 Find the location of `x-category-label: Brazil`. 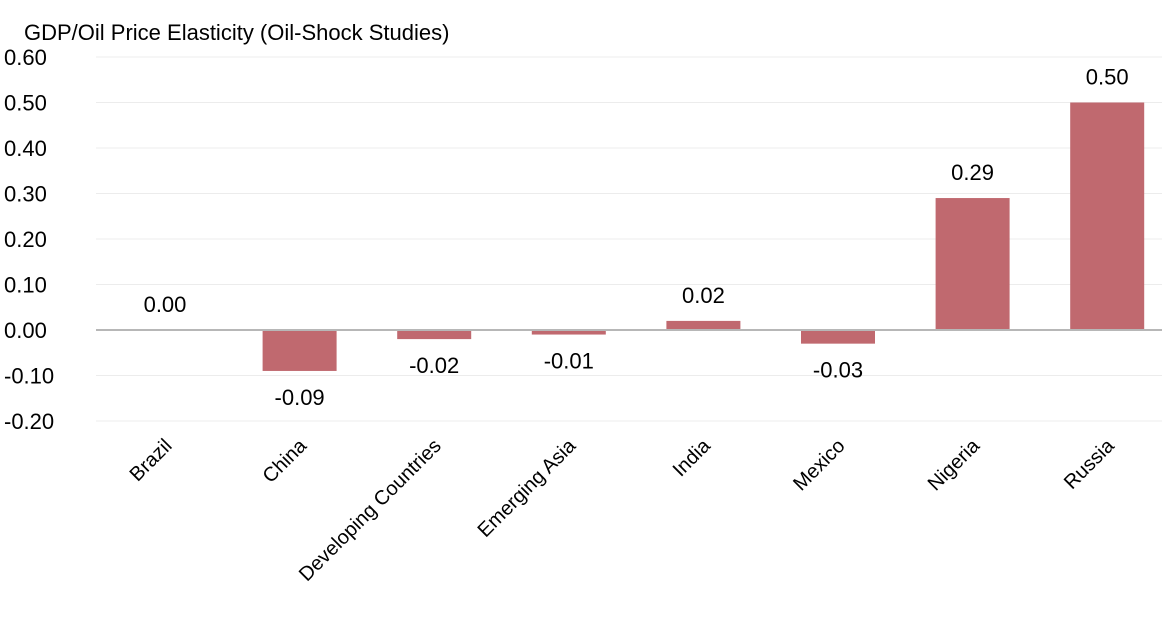

x-category-label: Brazil is located at coordinates (151, 460).